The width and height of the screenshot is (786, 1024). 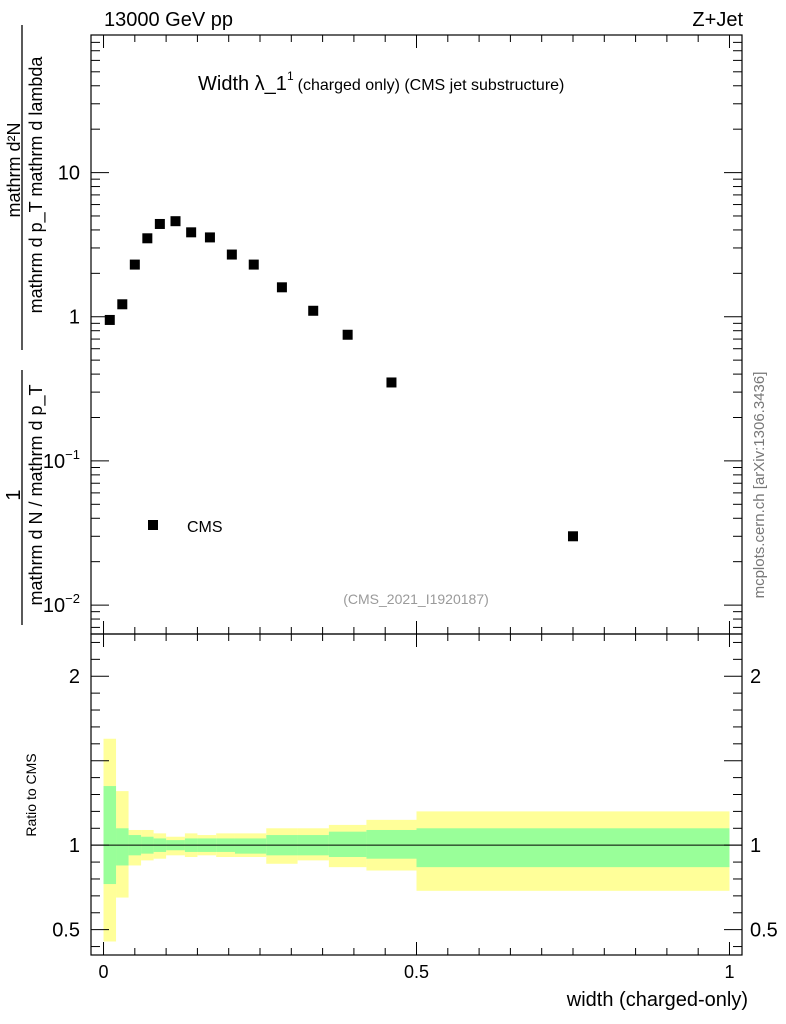 I want to click on y-tick-exponent: −1, so click(x=72, y=454).